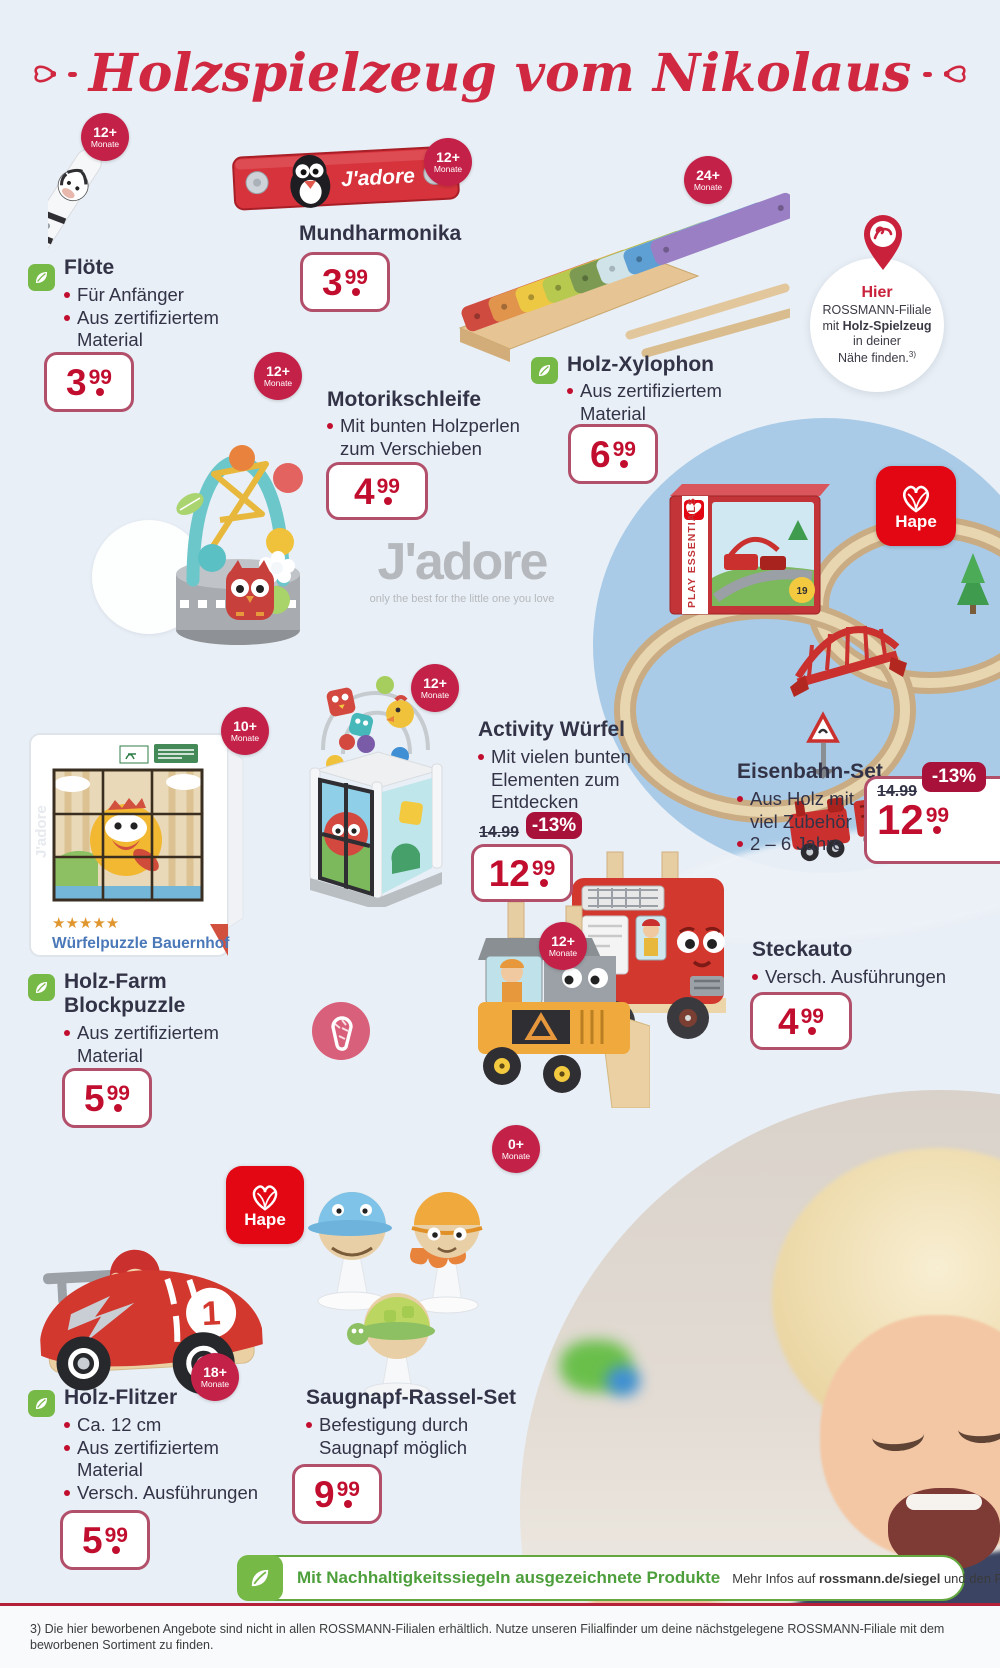  Describe the element at coordinates (807, 822) in the screenshot. I see `product-bullets-eisenbahn: Aus Holz mit viel Zubehör 2 – 6 Jahre` at that location.